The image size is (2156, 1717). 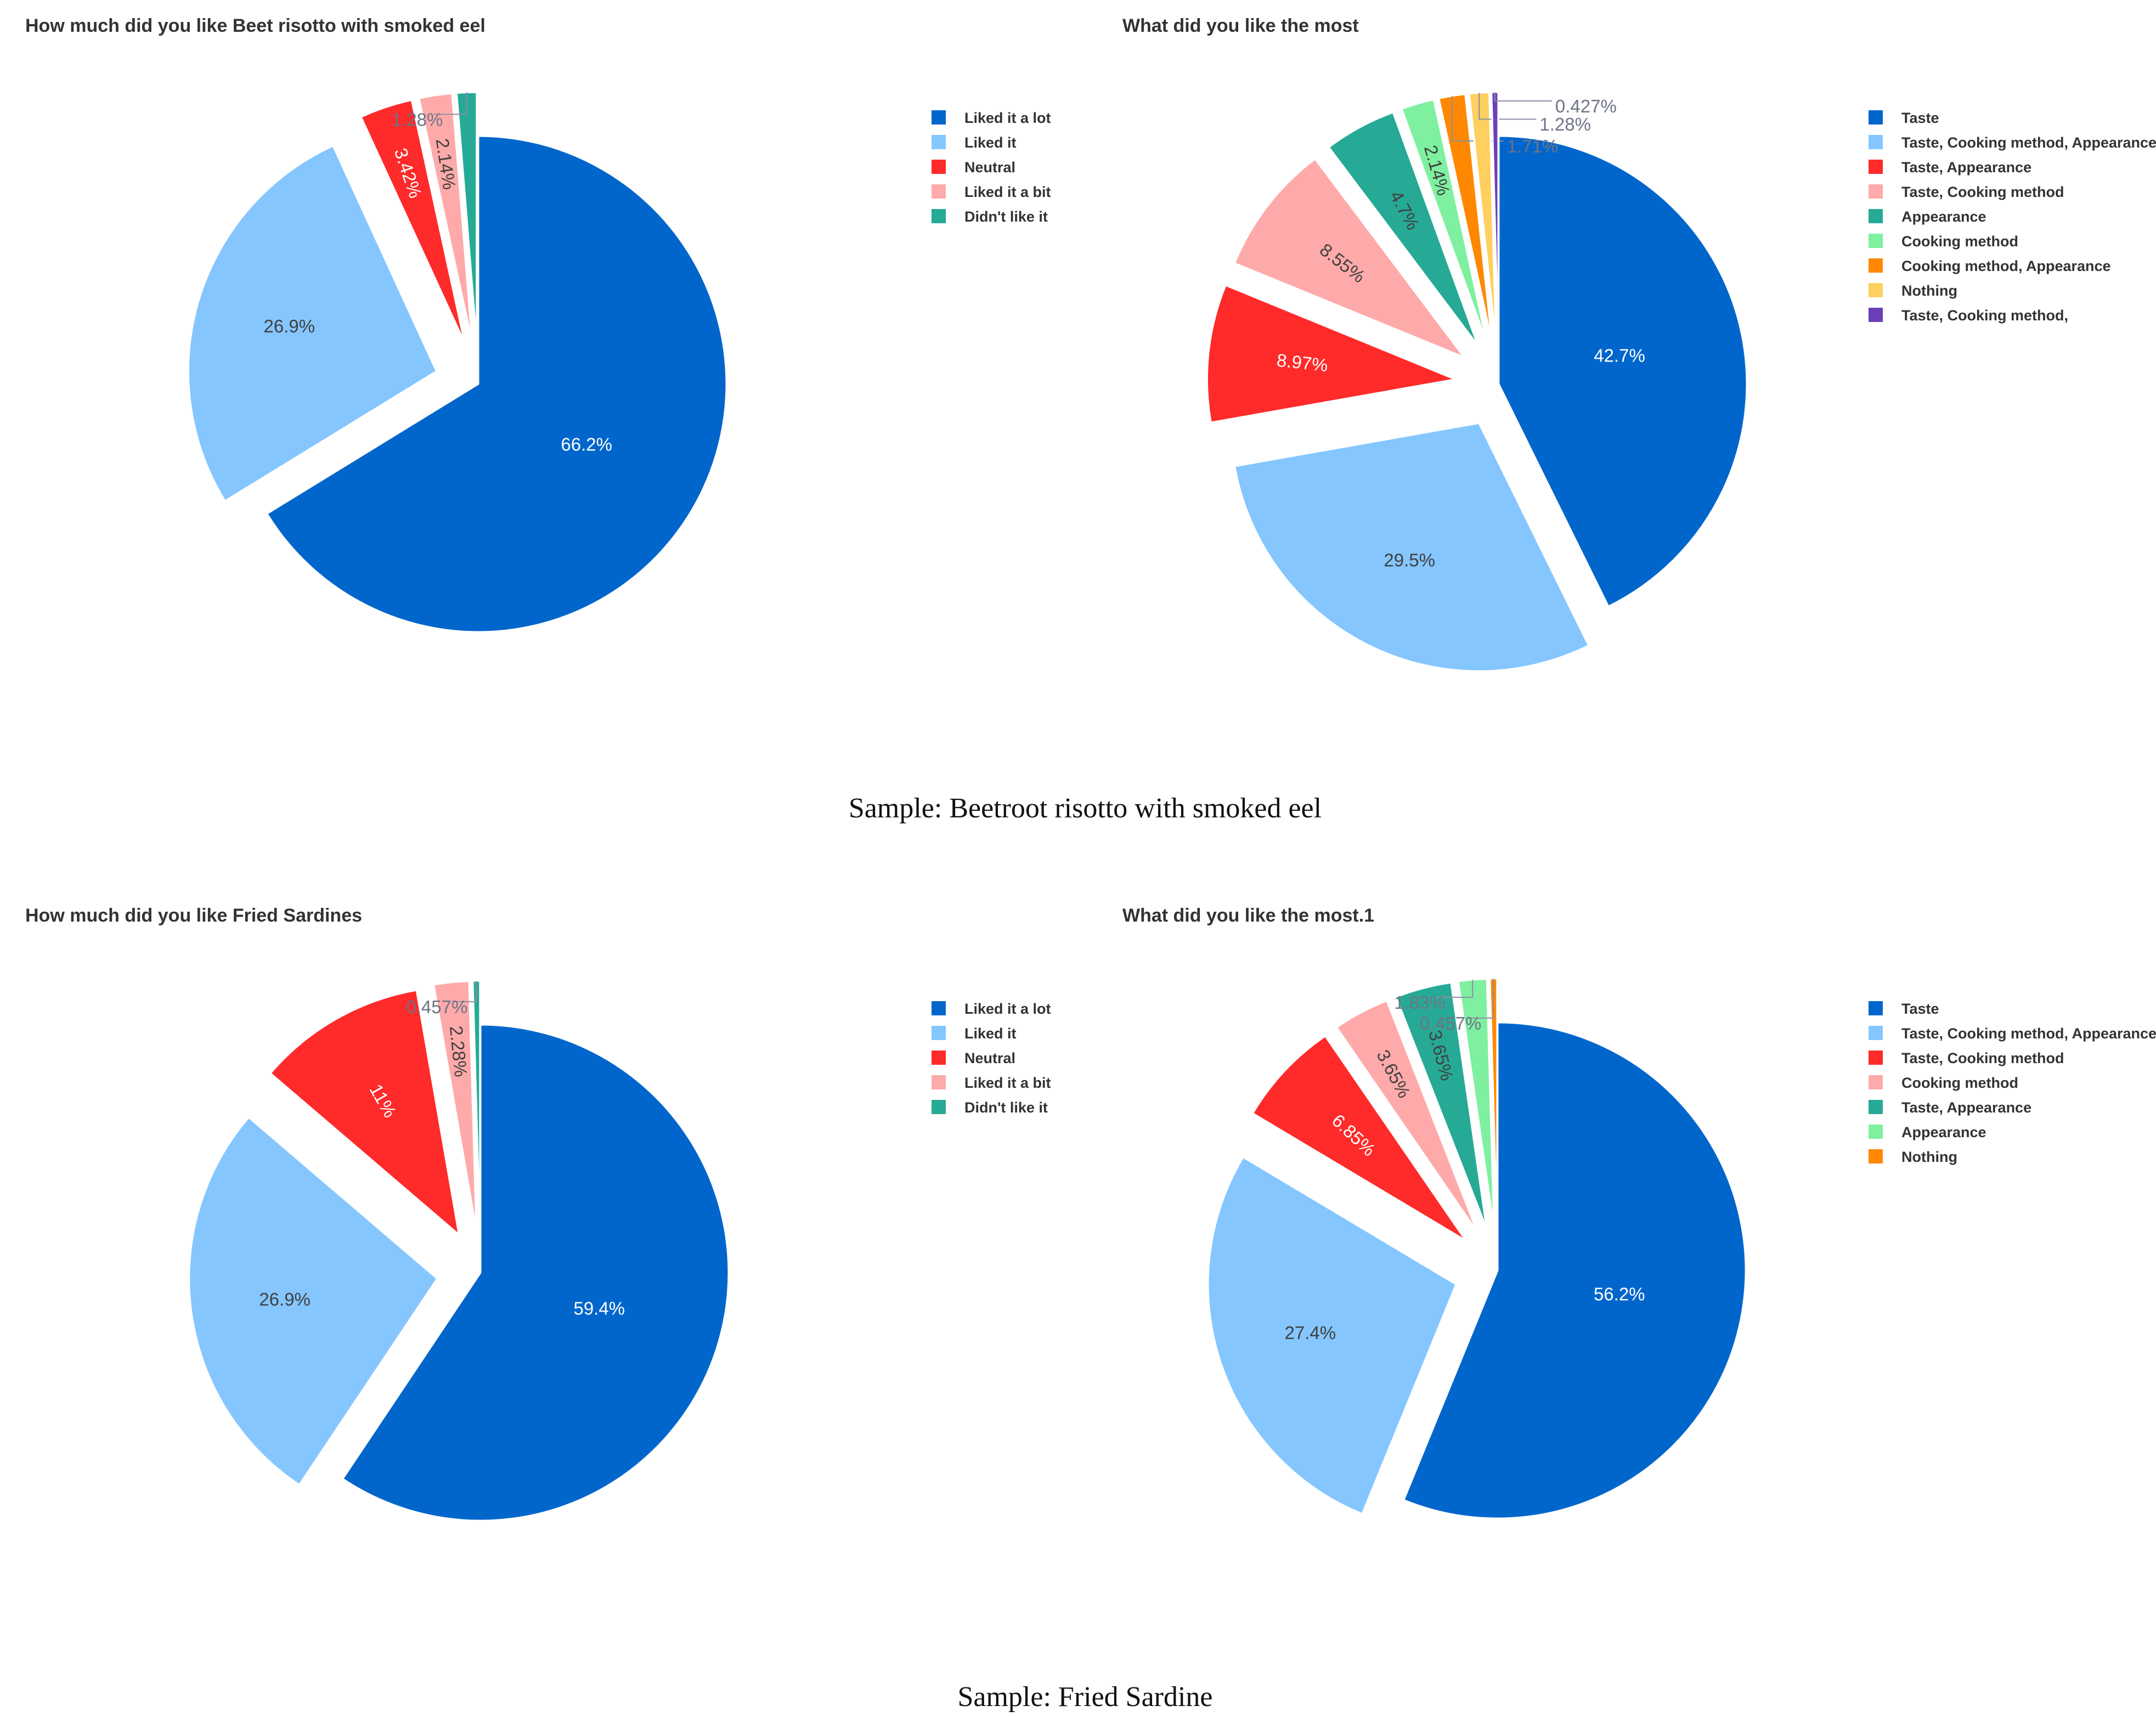 I want to click on figure-caption: Sample: Beetroot risotto with smoked eel, so click(x=1085, y=808).